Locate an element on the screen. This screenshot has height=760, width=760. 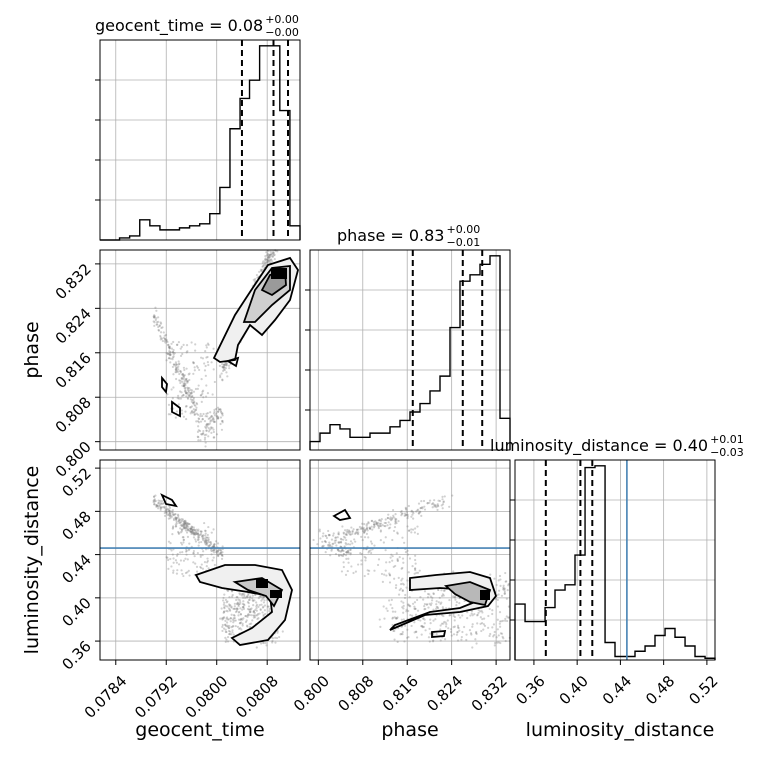
y-tick-label: 0.808 is located at coordinates (73, 414).